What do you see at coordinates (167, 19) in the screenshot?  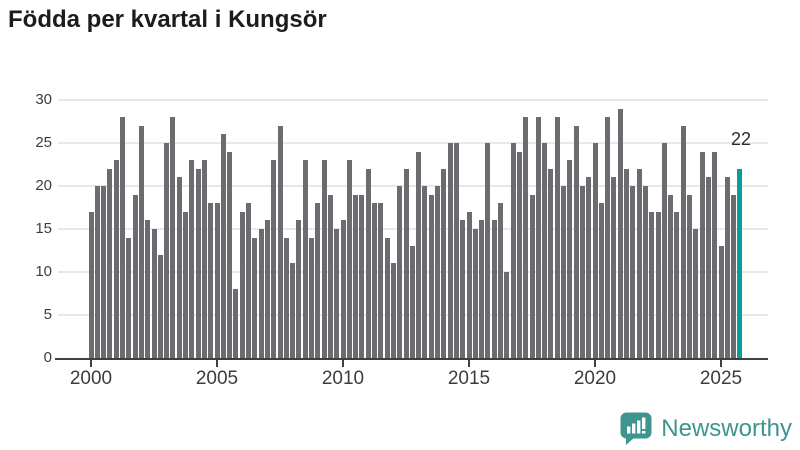 I see `chart-title: Födda per kvartal i Kungsör` at bounding box center [167, 19].